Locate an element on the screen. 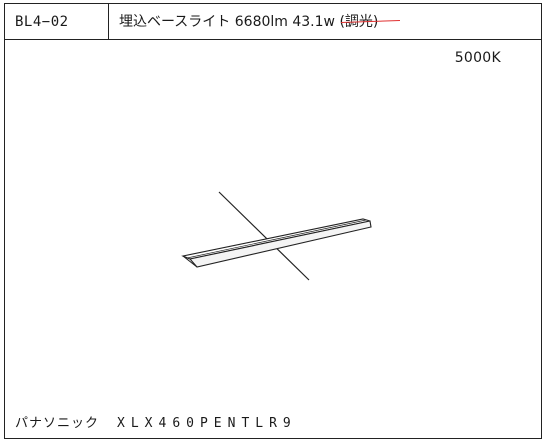  fixture-title: 埋込ベースライト 6680lm 43.1w (調光) is located at coordinates (325, 21).